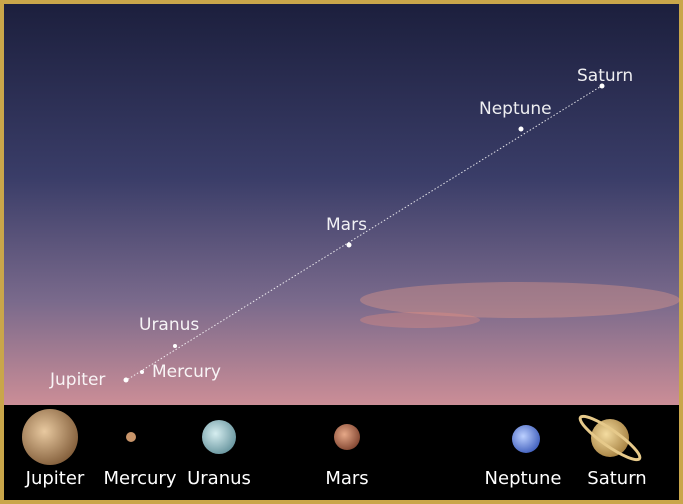  Describe the element at coordinates (515, 109) in the screenshot. I see `sky-label: Neptune` at that location.